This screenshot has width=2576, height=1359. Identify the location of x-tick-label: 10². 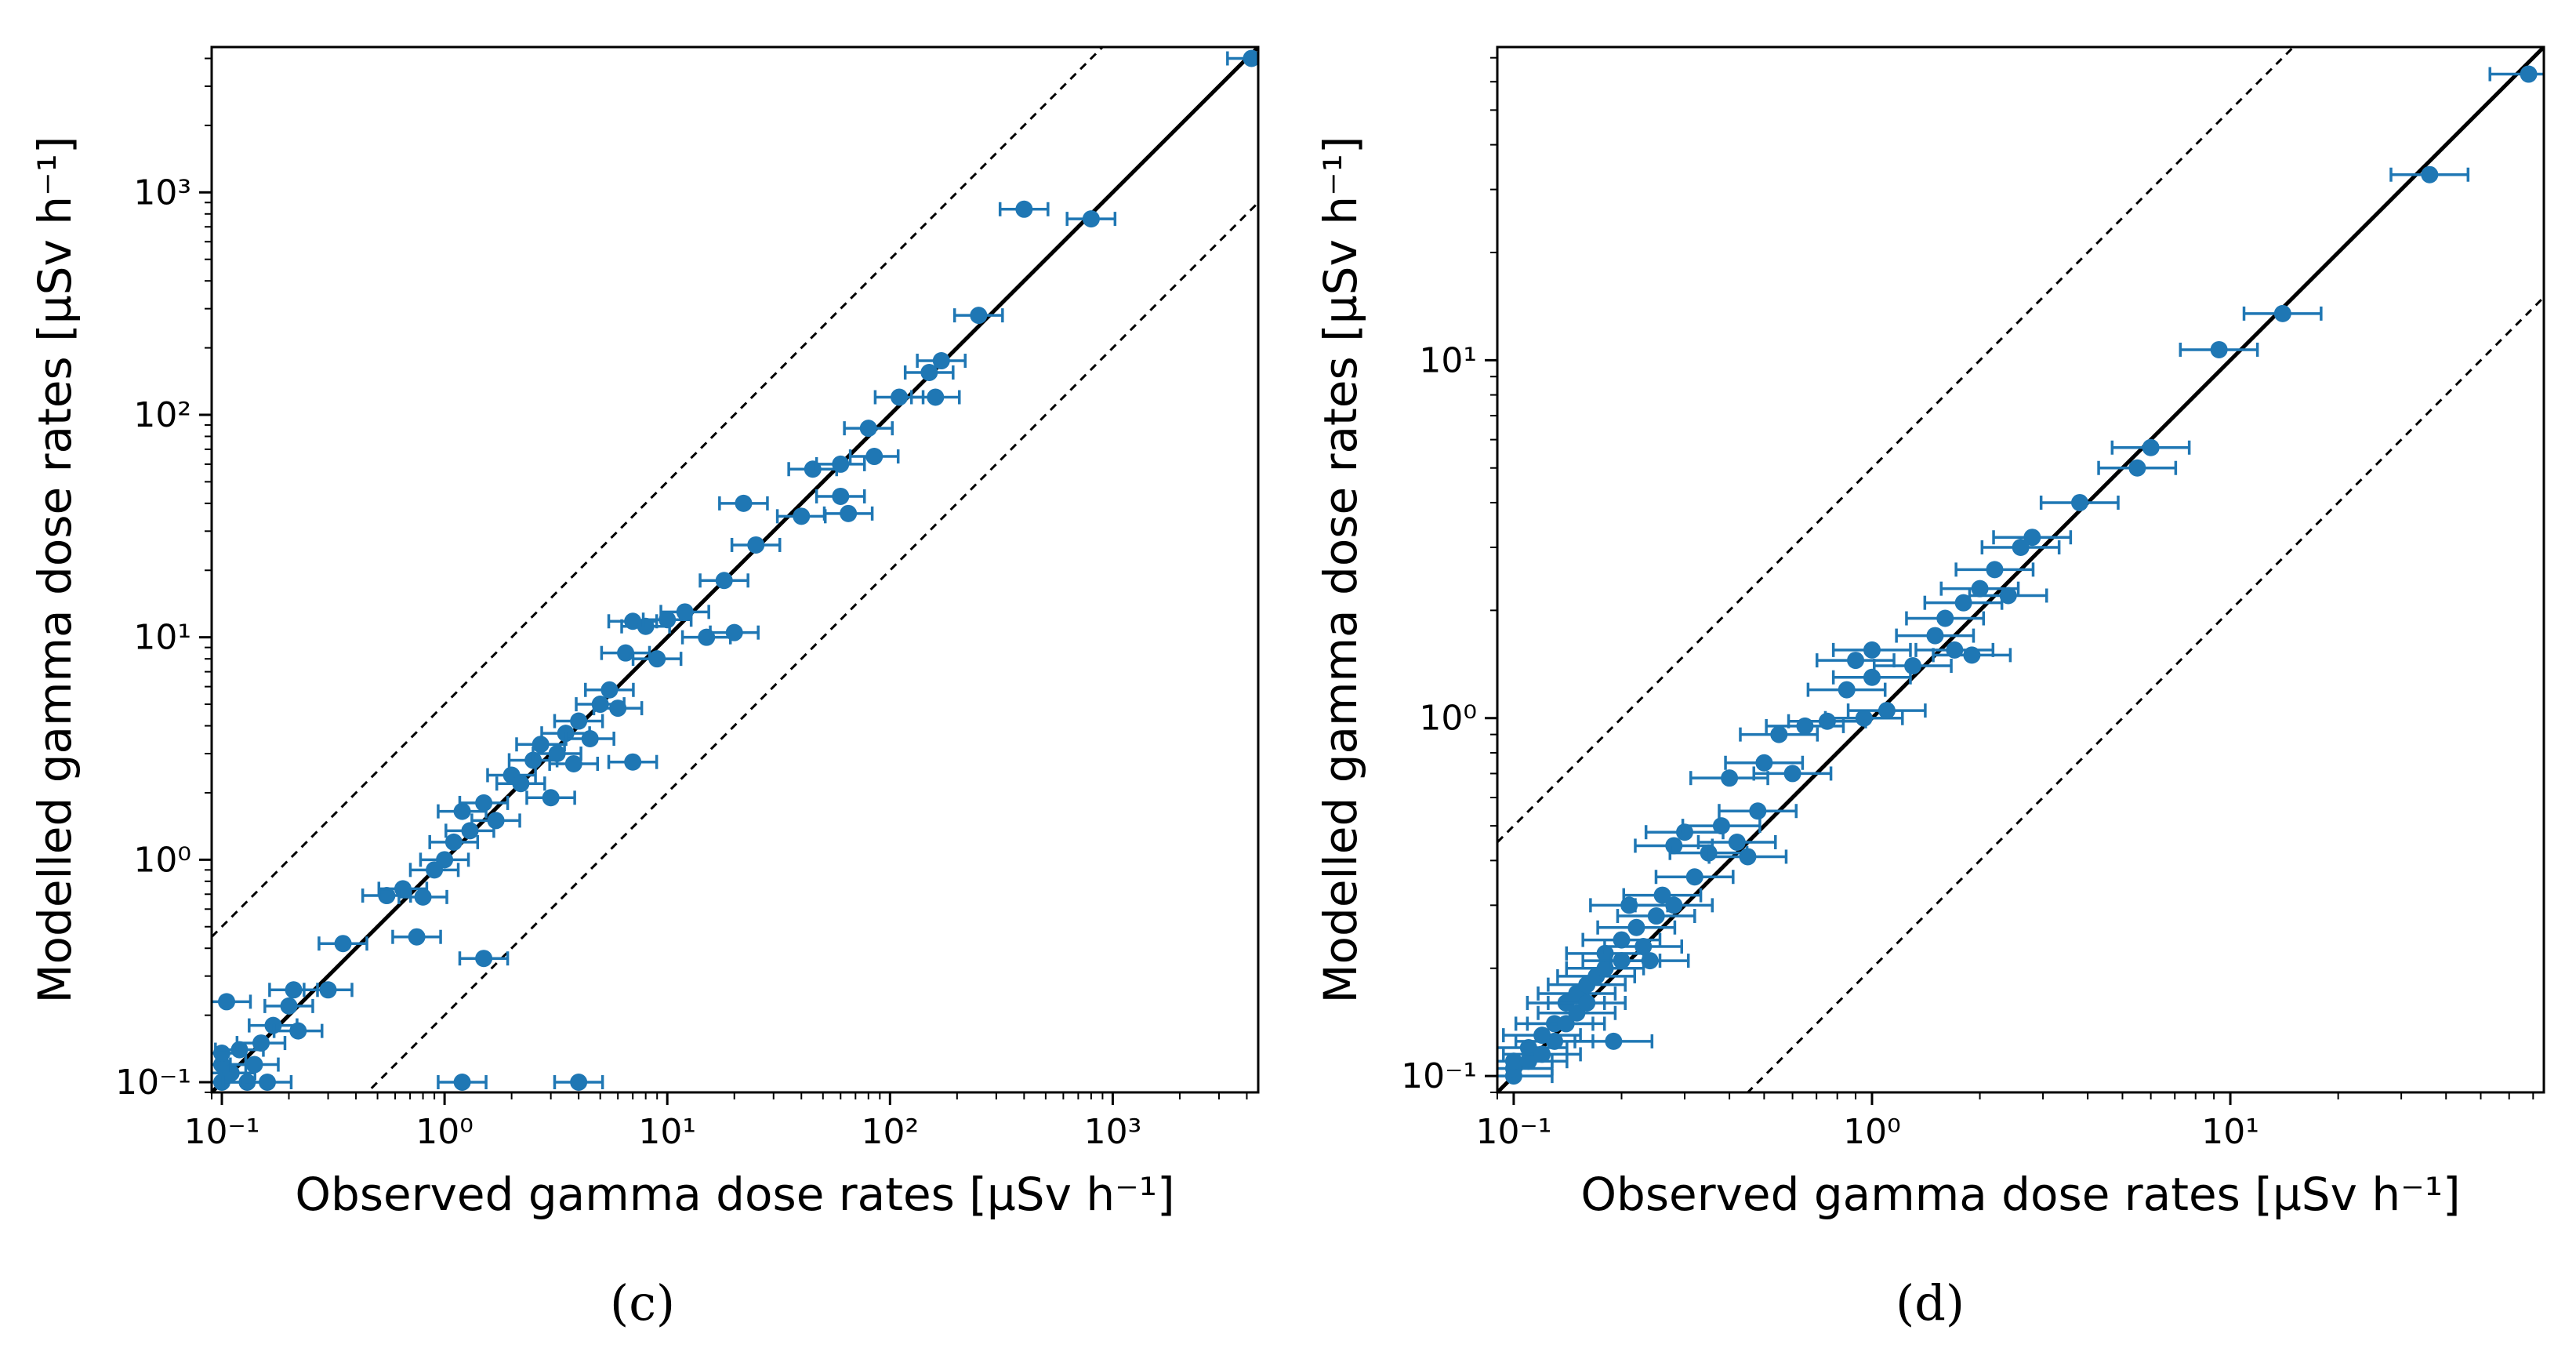
(890, 1132).